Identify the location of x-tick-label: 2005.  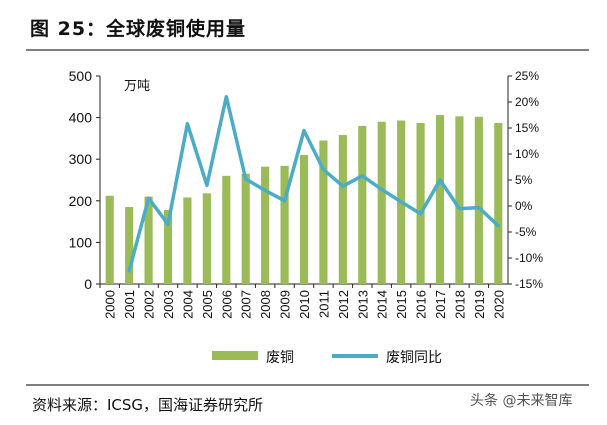
(207, 304).